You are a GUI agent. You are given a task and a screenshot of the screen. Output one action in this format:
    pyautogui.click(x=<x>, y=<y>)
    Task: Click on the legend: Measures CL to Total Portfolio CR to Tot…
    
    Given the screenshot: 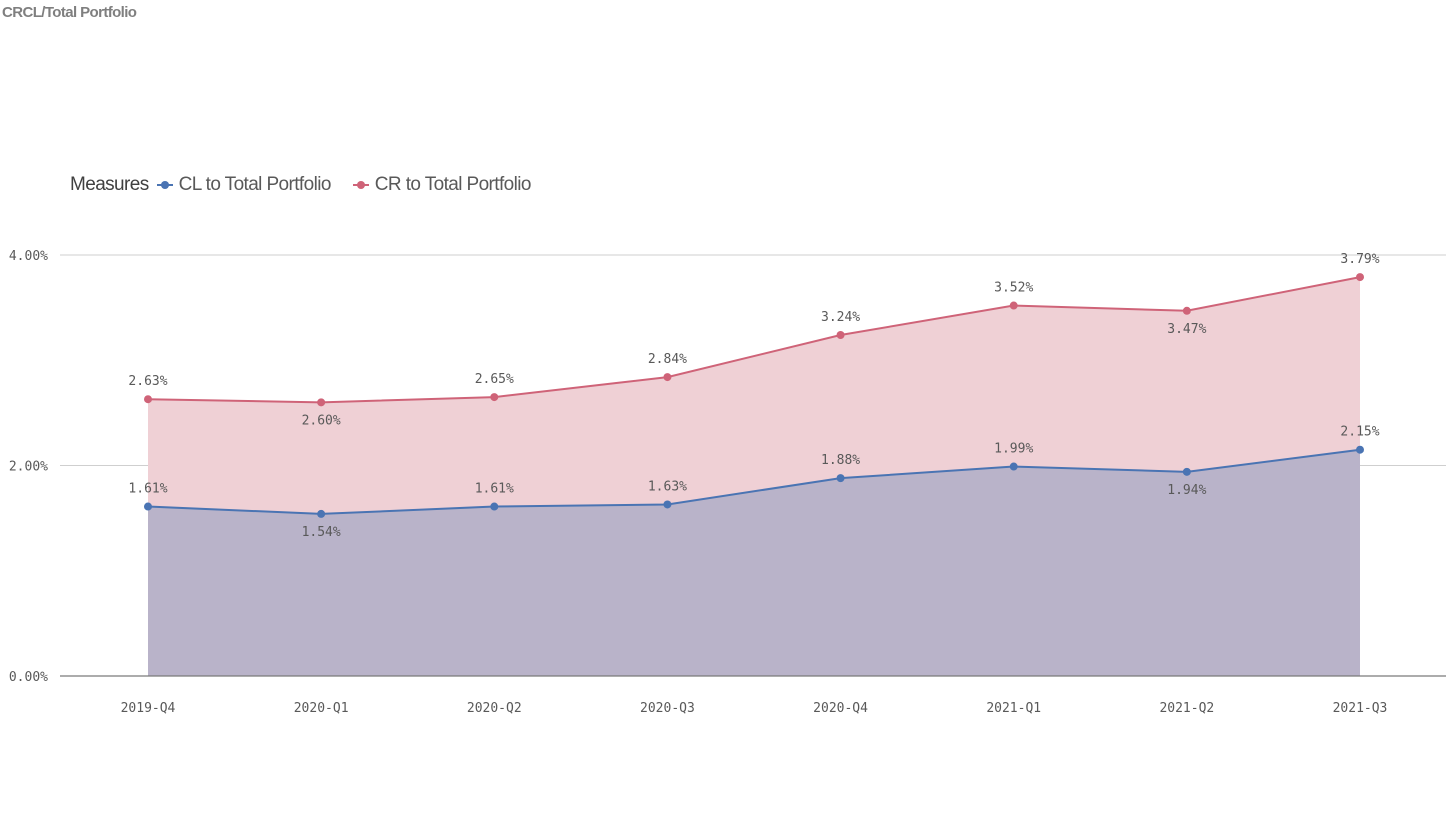 What is the action you would take?
    pyautogui.click(x=311, y=185)
    